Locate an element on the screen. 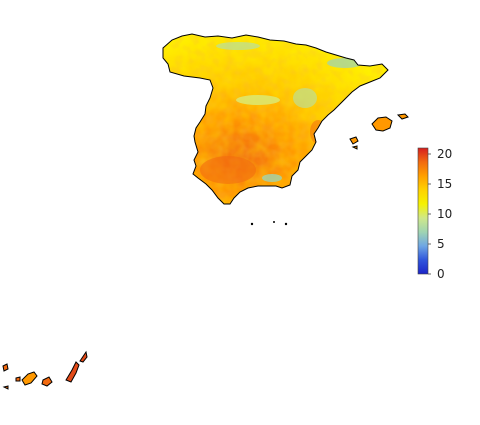 The height and width of the screenshot is (425, 480). legend-color-bar is located at coordinates (423, 211).